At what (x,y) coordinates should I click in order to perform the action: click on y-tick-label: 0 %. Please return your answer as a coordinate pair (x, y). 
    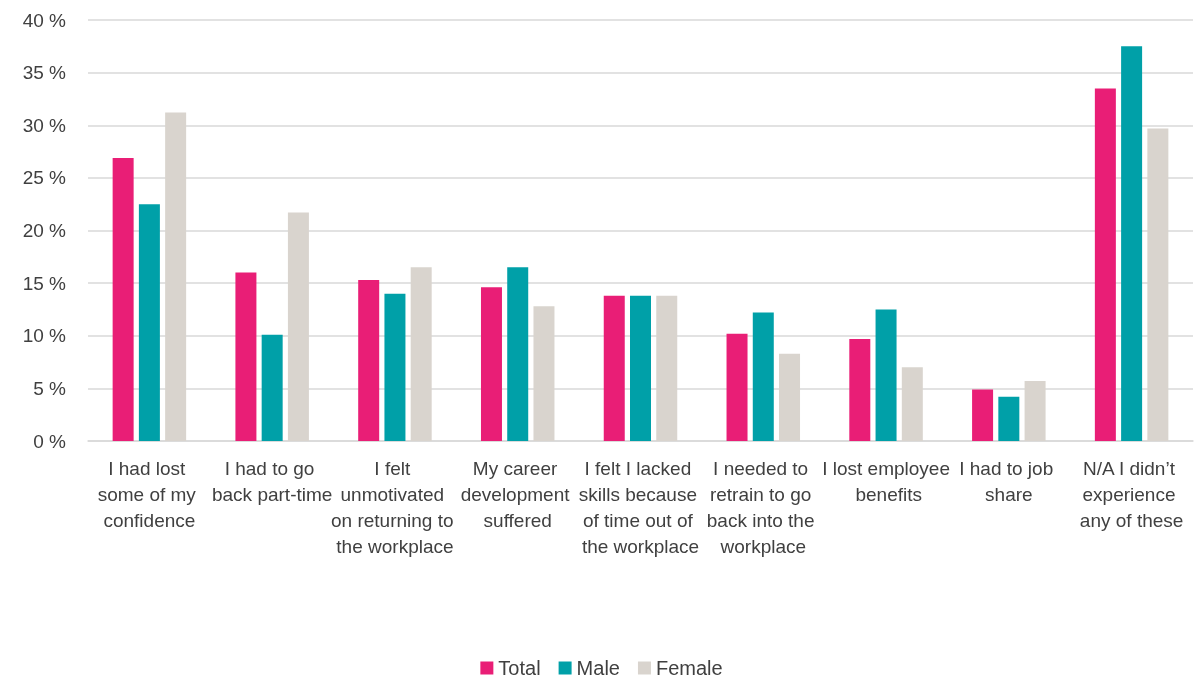
    Looking at the image, I should click on (50, 441).